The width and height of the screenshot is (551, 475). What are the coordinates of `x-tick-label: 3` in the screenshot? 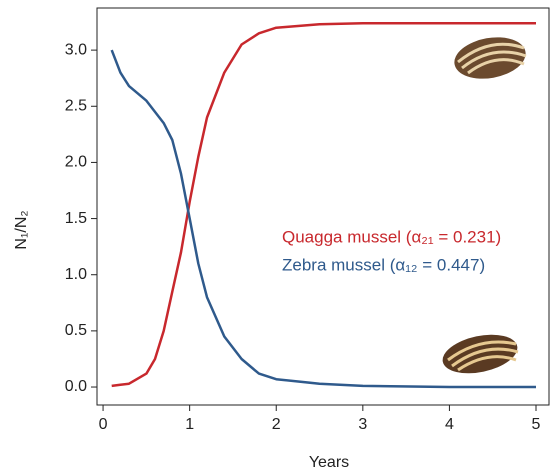 It's located at (362, 424).